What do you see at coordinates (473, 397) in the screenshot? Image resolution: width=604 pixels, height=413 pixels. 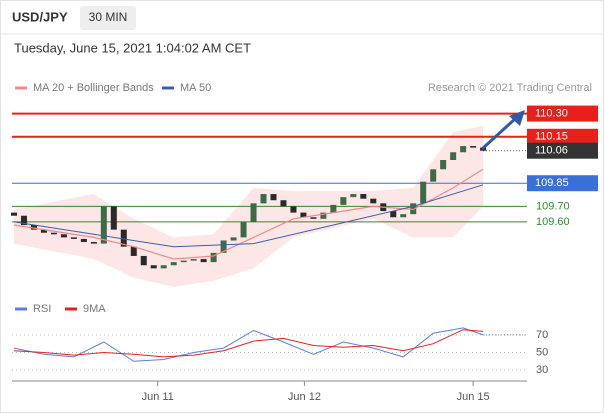 I see `x-tick-label: Jun 15` at bounding box center [473, 397].